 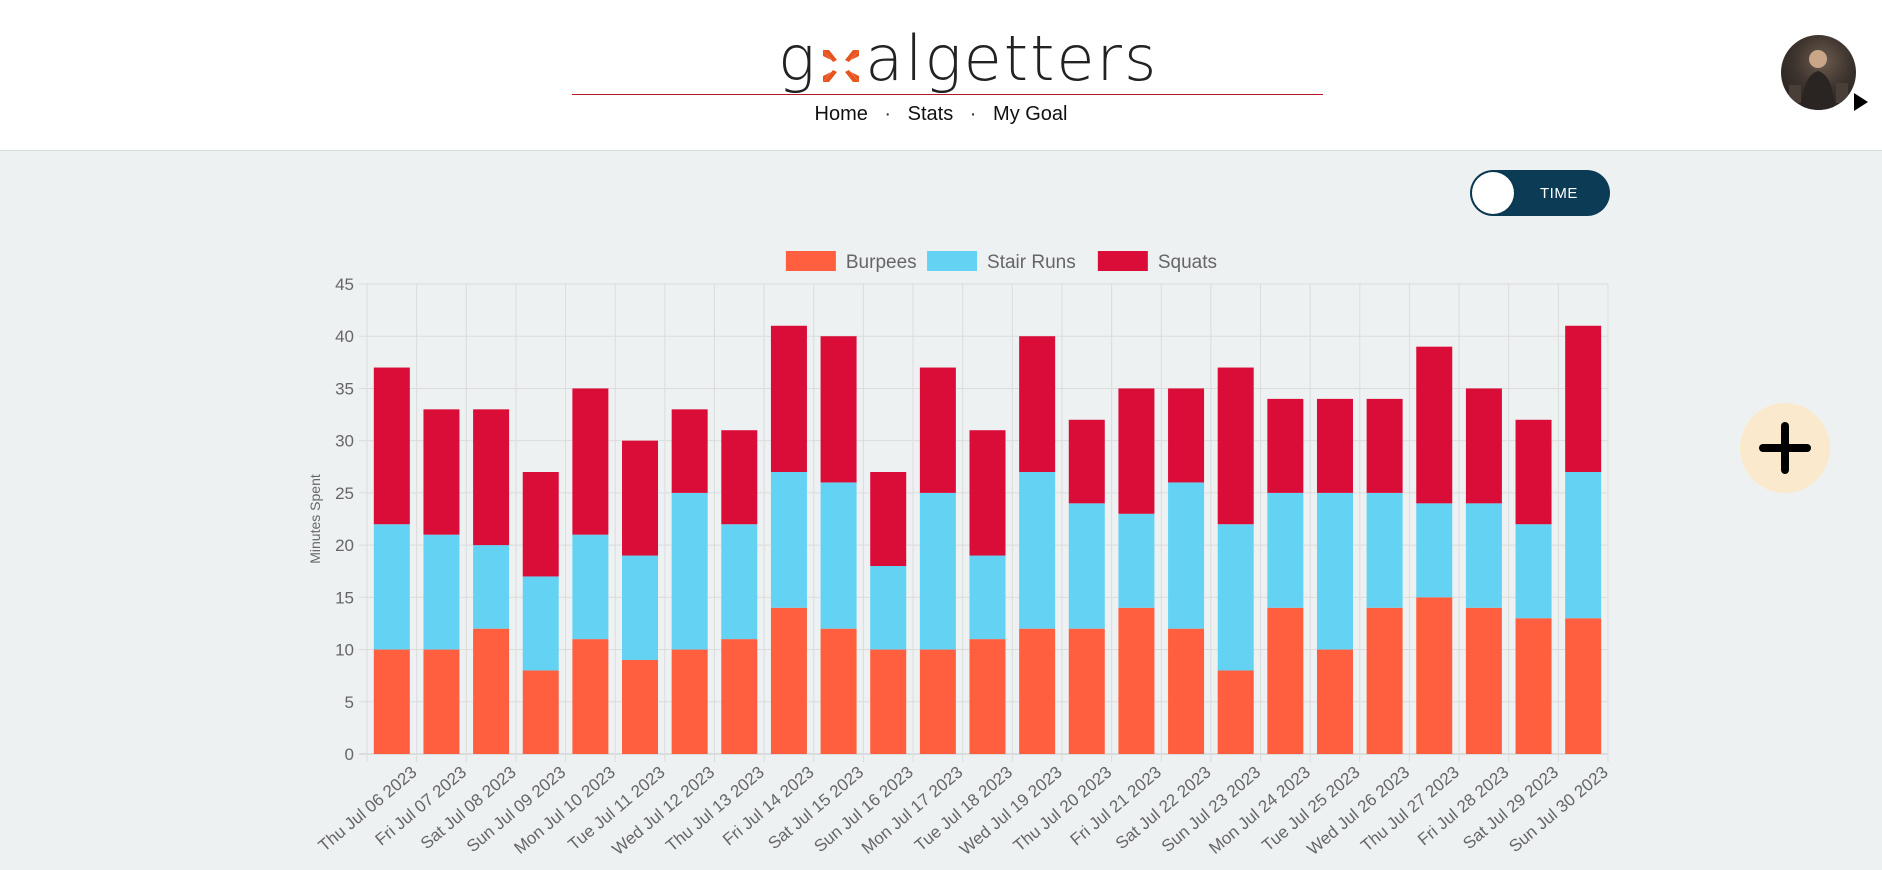 I want to click on toggle-label: TIME, so click(x=1559, y=193).